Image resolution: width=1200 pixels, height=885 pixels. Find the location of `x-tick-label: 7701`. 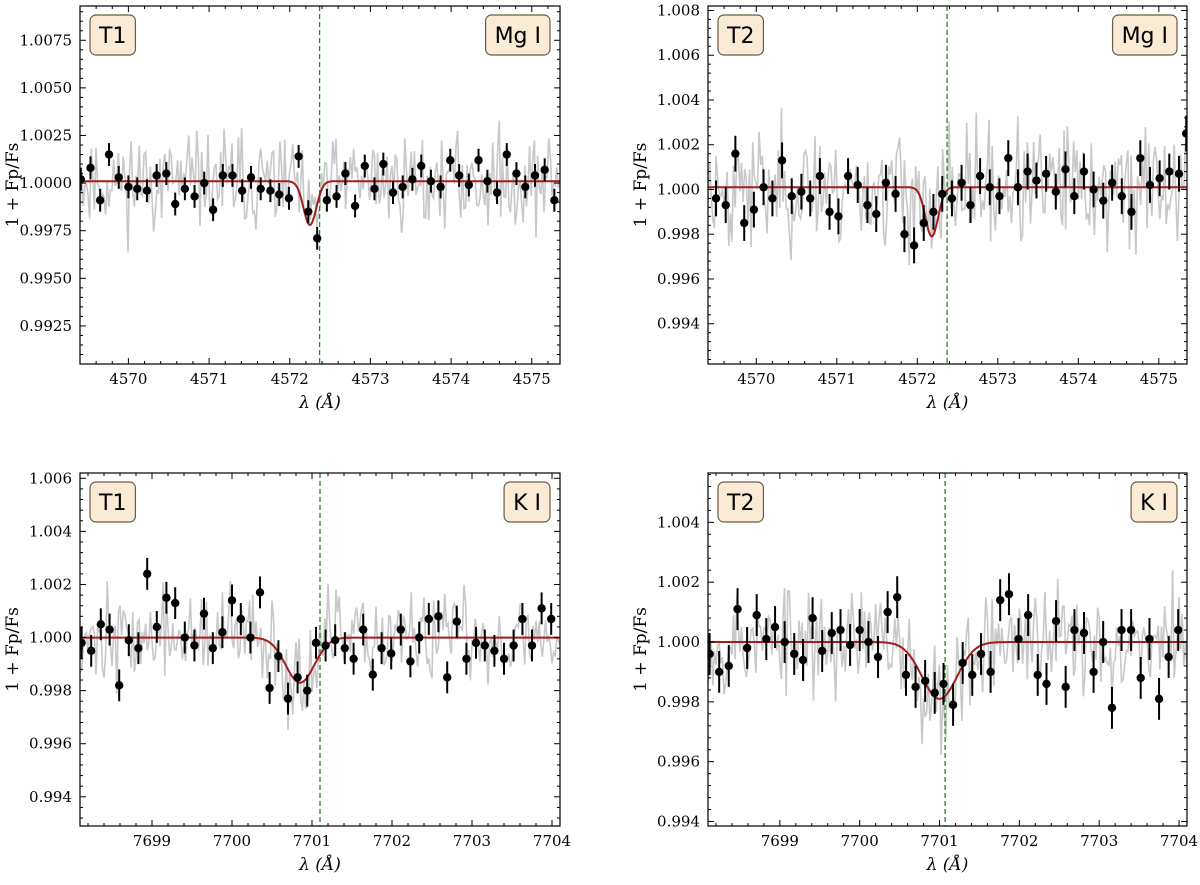

x-tick-label: 7701 is located at coordinates (939, 841).